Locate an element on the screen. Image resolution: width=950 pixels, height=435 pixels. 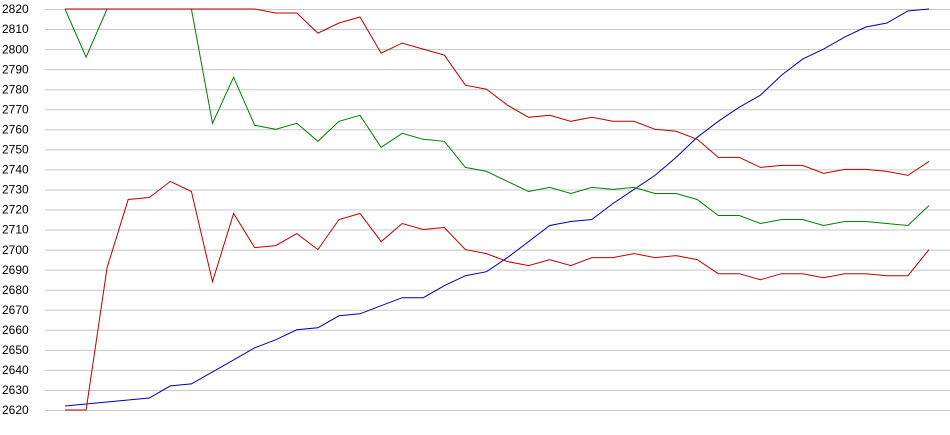
y-tick-label: 2710 is located at coordinates (15, 230).